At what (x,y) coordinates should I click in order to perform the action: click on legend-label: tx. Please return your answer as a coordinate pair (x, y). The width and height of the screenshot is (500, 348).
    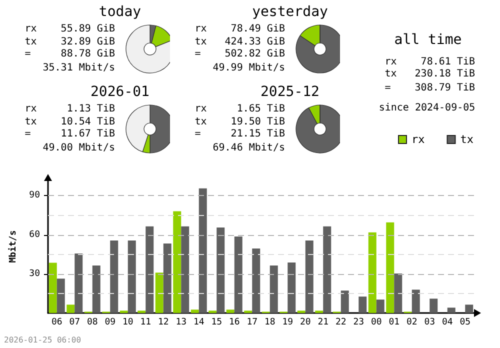
    Looking at the image, I should click on (467, 139).